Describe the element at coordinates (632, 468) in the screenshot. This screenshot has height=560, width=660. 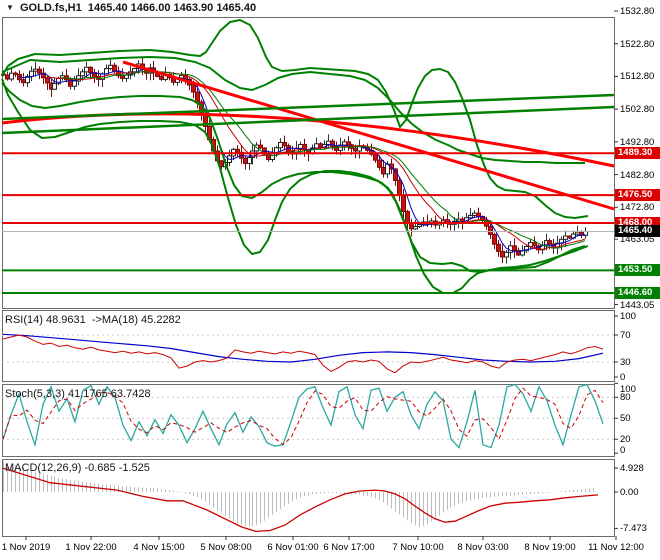
I see `macd-axis-label: 4.928` at that location.